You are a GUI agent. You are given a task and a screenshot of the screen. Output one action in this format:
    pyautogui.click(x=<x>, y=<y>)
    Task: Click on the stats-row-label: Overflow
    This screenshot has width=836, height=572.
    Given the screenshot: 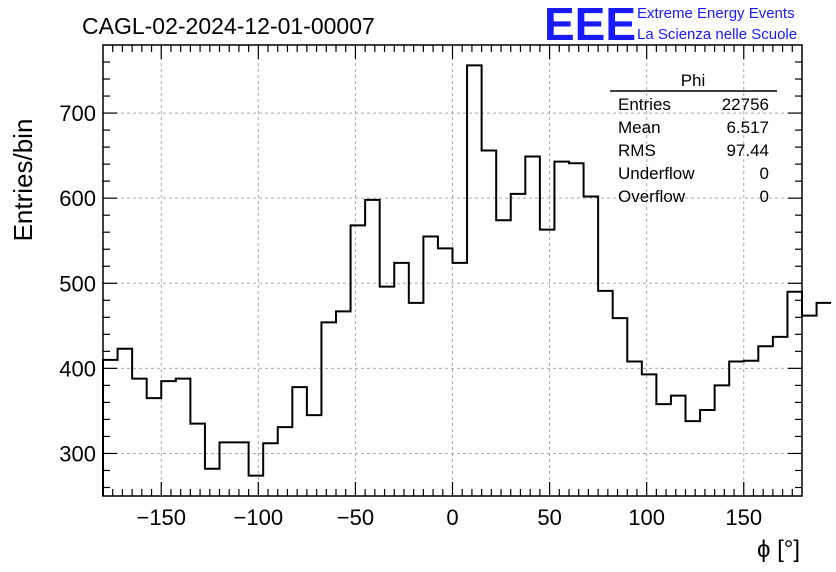 What is the action you would take?
    pyautogui.click(x=652, y=196)
    